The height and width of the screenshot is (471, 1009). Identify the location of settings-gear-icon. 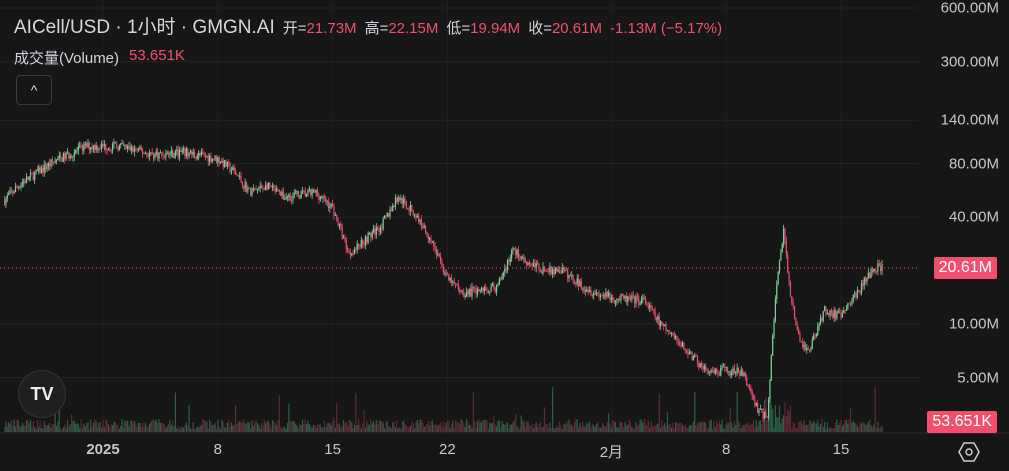
(969, 452).